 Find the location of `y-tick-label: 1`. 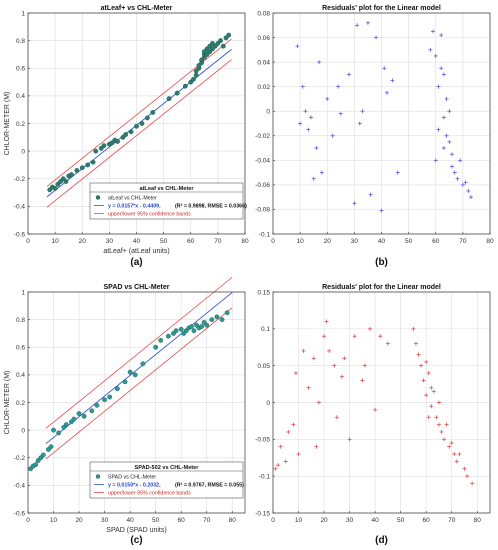

y-tick-label: 1 is located at coordinates (23, 13).